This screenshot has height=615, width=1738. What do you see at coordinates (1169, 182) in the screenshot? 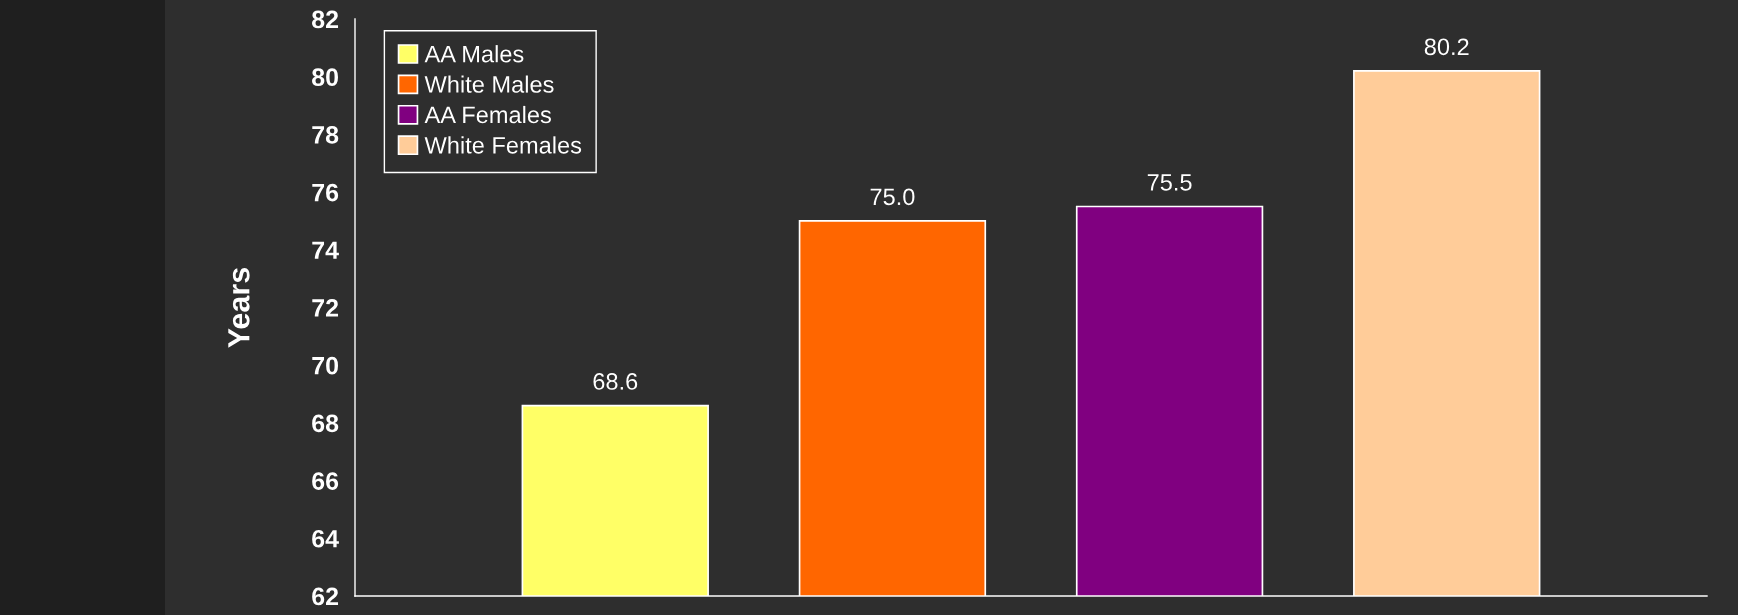
I see `data-label: 75.5` at bounding box center [1169, 182].